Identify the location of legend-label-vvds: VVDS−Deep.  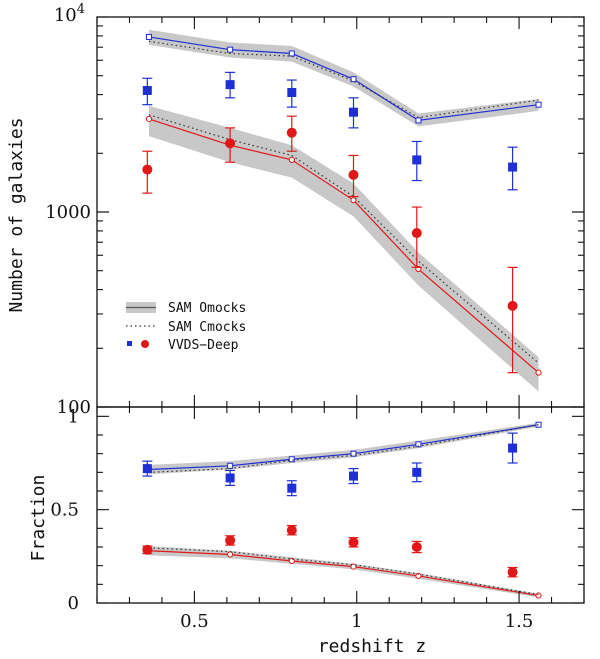
(203, 345).